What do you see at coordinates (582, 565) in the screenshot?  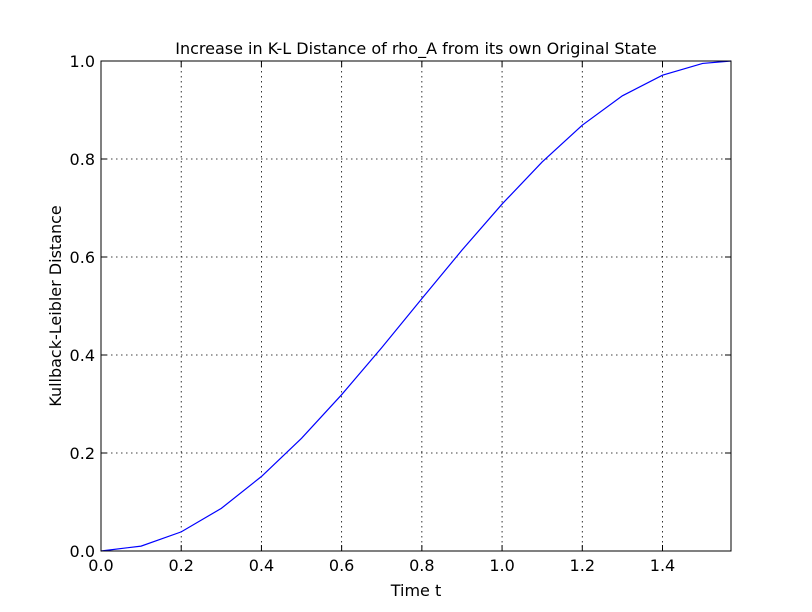 I see `x-tick-label: 1.2` at bounding box center [582, 565].